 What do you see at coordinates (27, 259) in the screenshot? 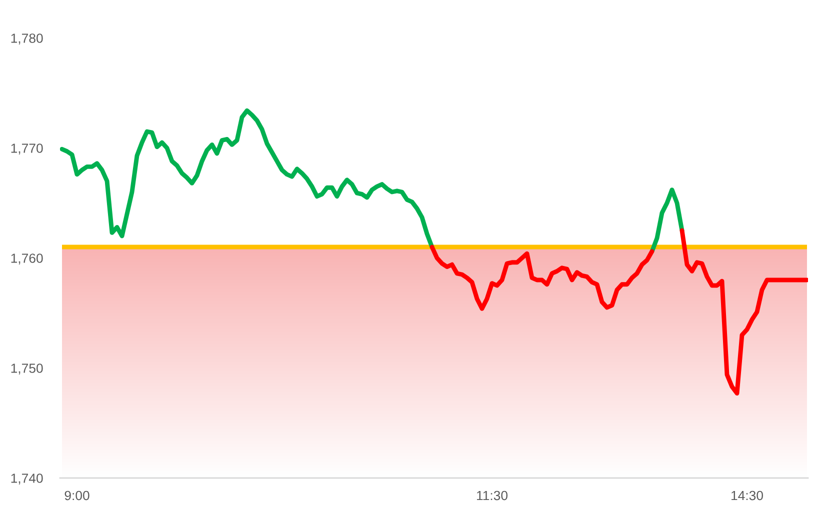
I see `y-tick-label: 1,760` at bounding box center [27, 259].